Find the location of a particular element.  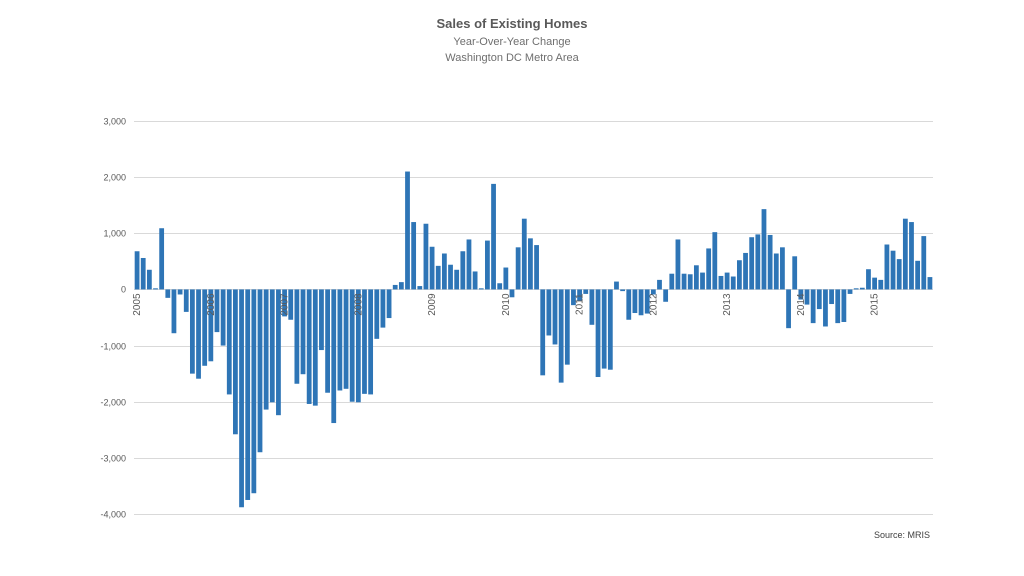

y-tick-label: 1,000 is located at coordinates (114, 234).